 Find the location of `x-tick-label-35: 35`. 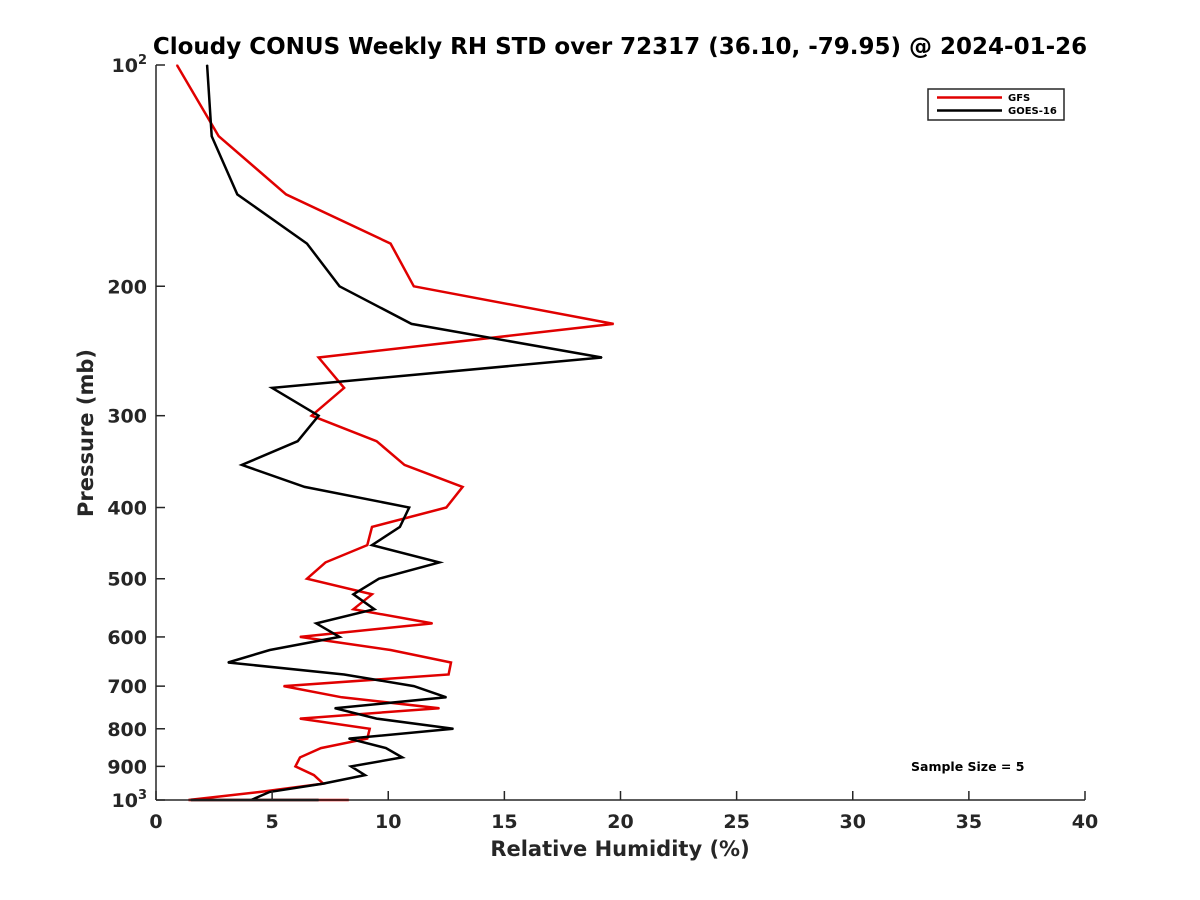

x-tick-label-35: 35 is located at coordinates (969, 822).